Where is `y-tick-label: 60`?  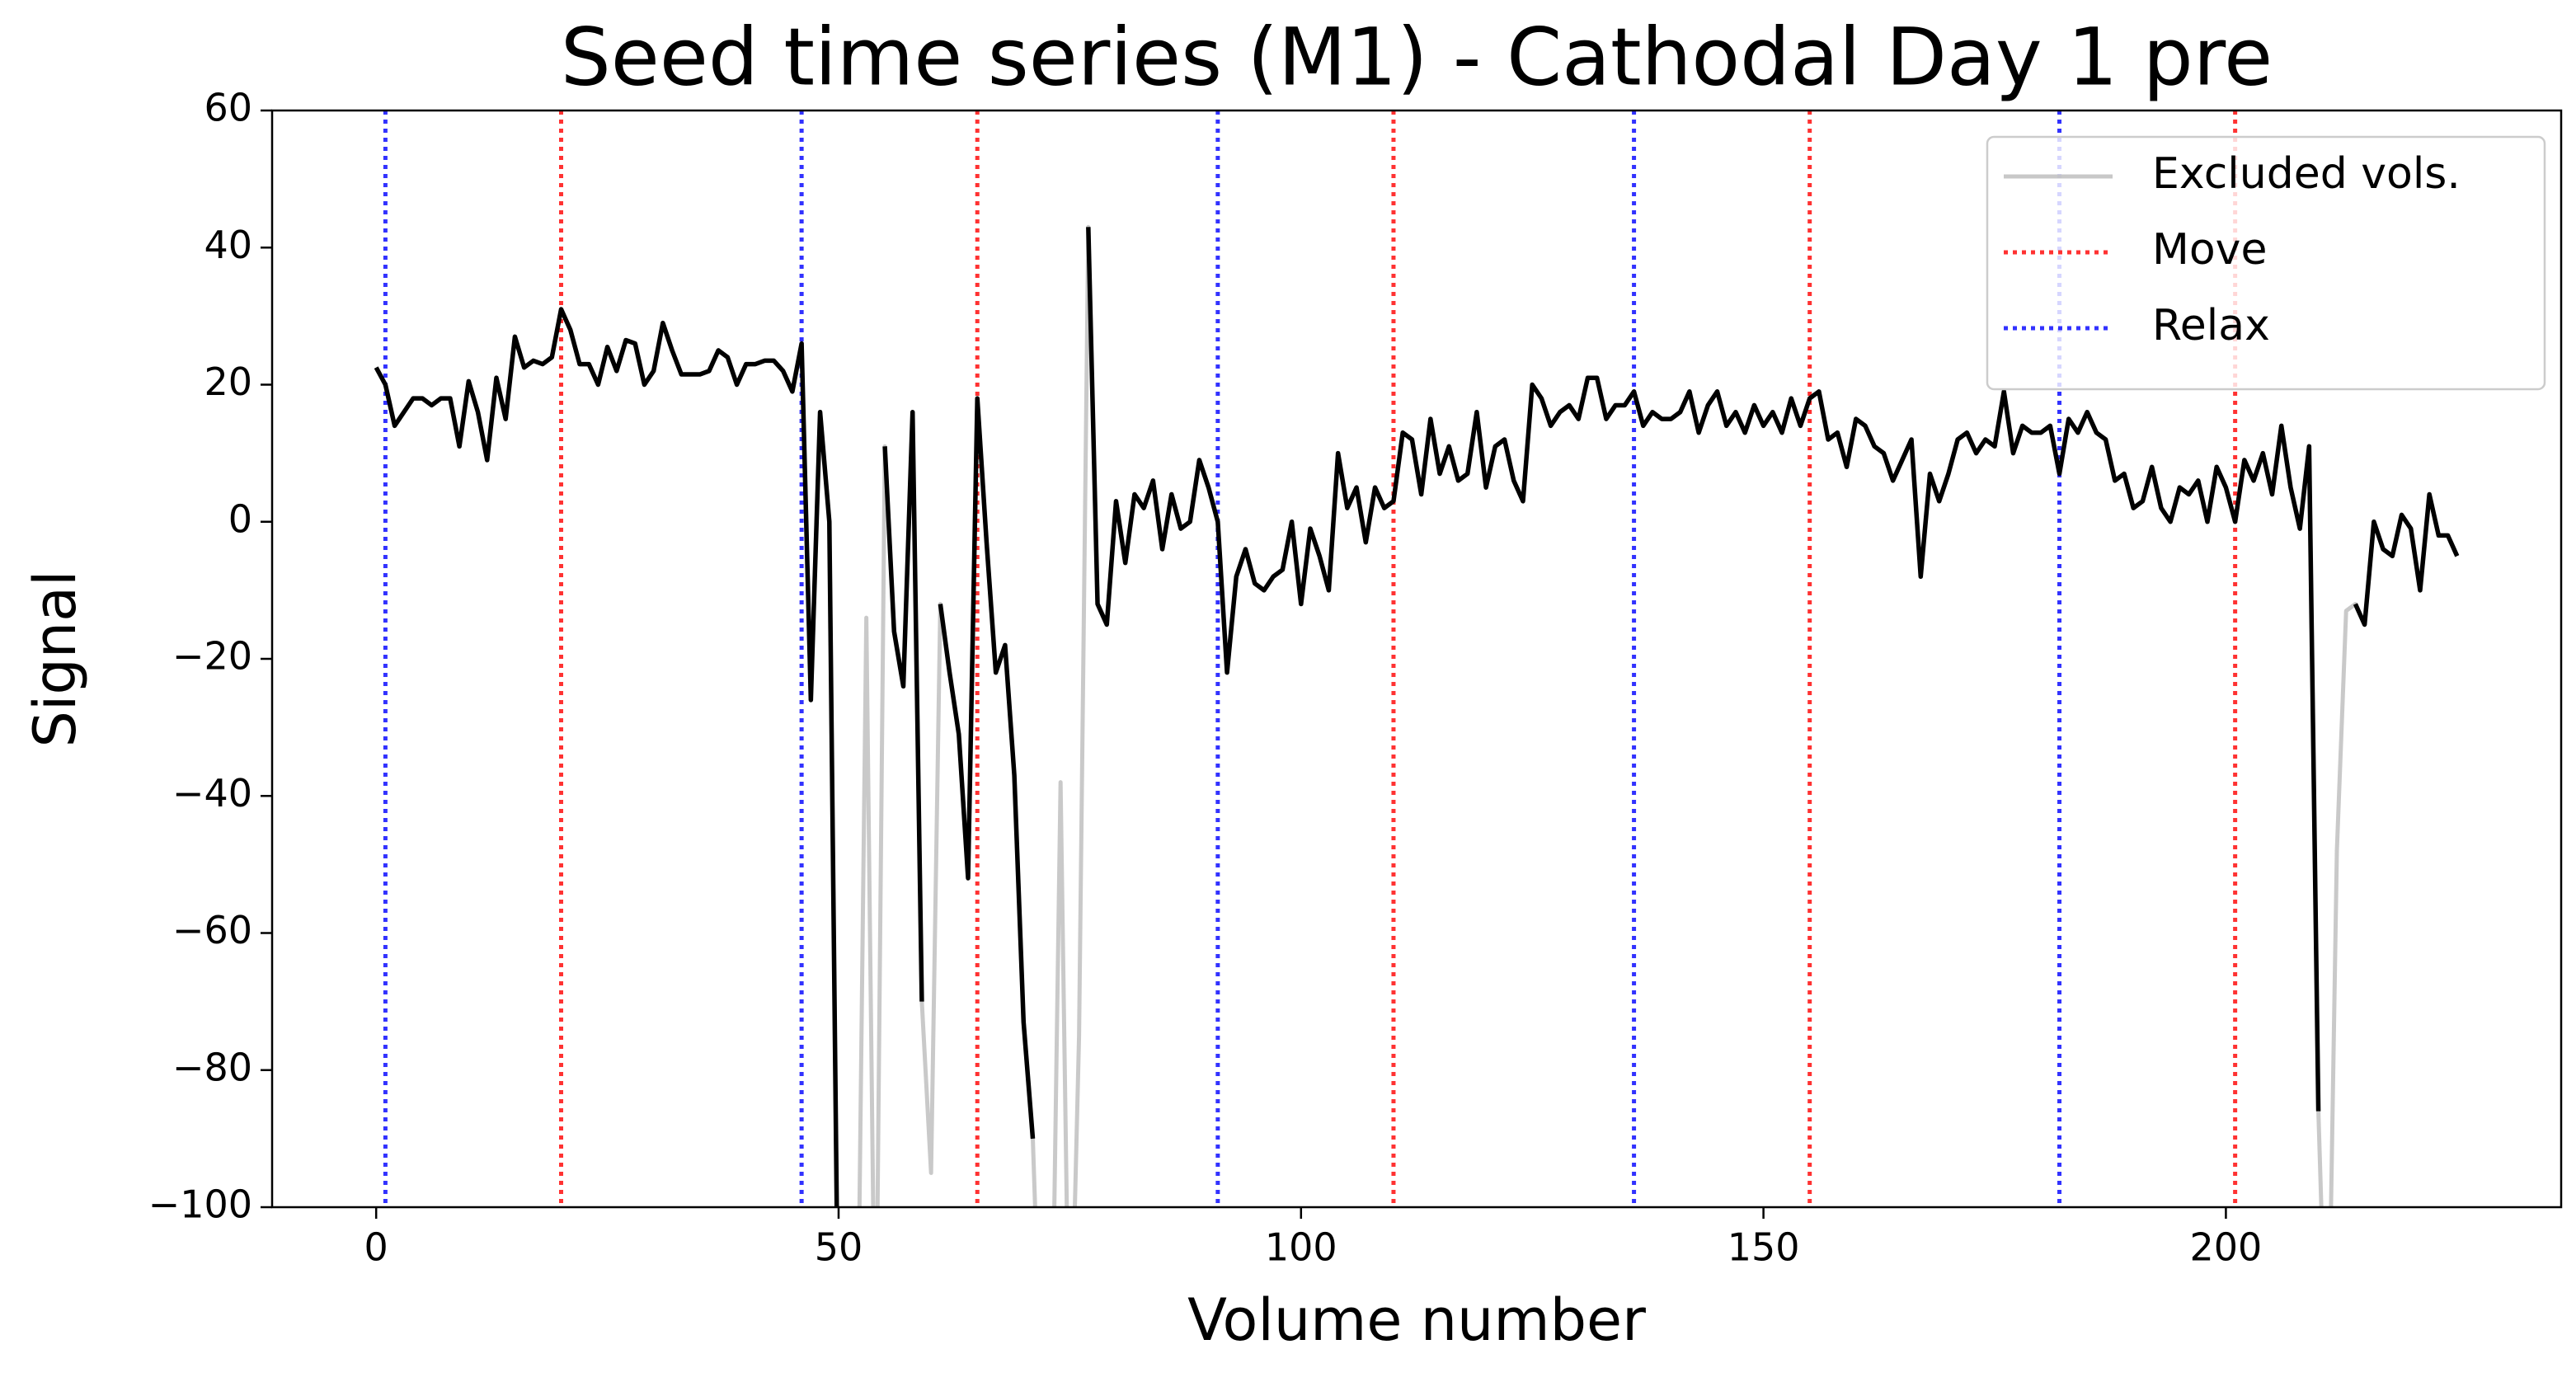 y-tick-label: 60 is located at coordinates (228, 108).